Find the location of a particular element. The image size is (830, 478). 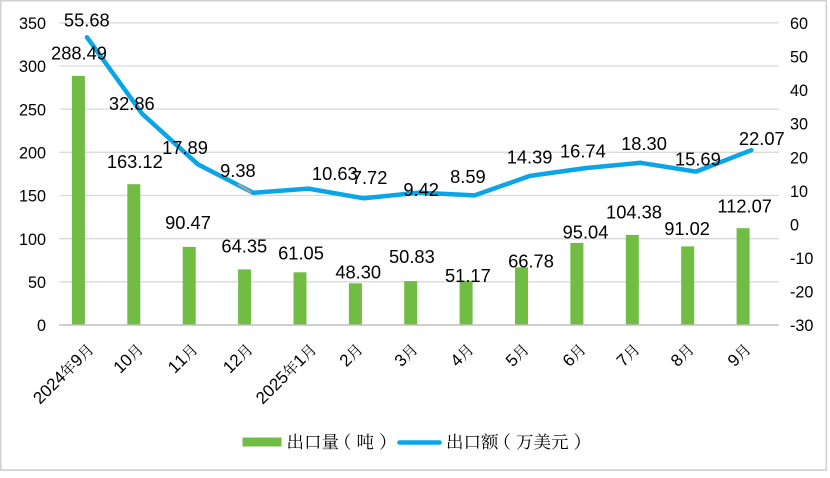

svg-text: 40 is located at coordinates (799, 91).